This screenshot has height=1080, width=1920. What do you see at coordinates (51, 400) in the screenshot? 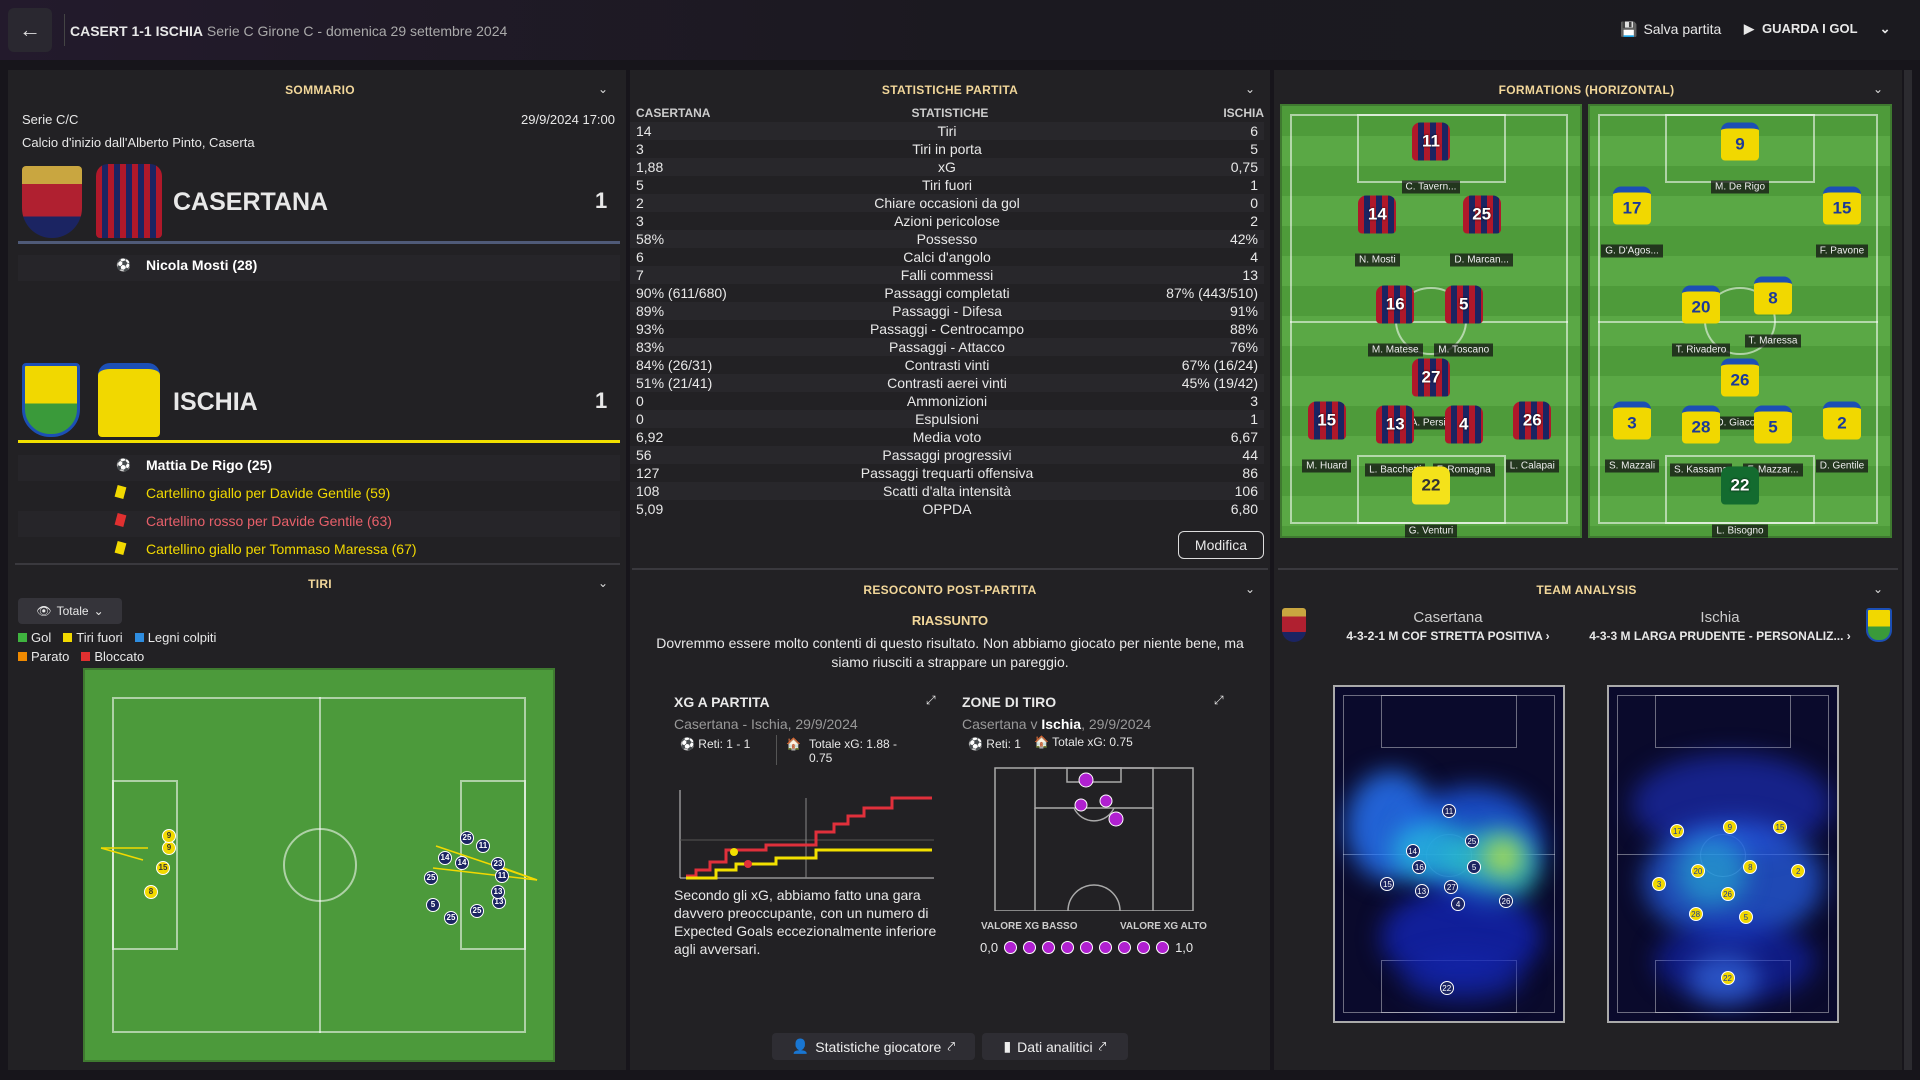
I see `ischia-logo` at bounding box center [51, 400].